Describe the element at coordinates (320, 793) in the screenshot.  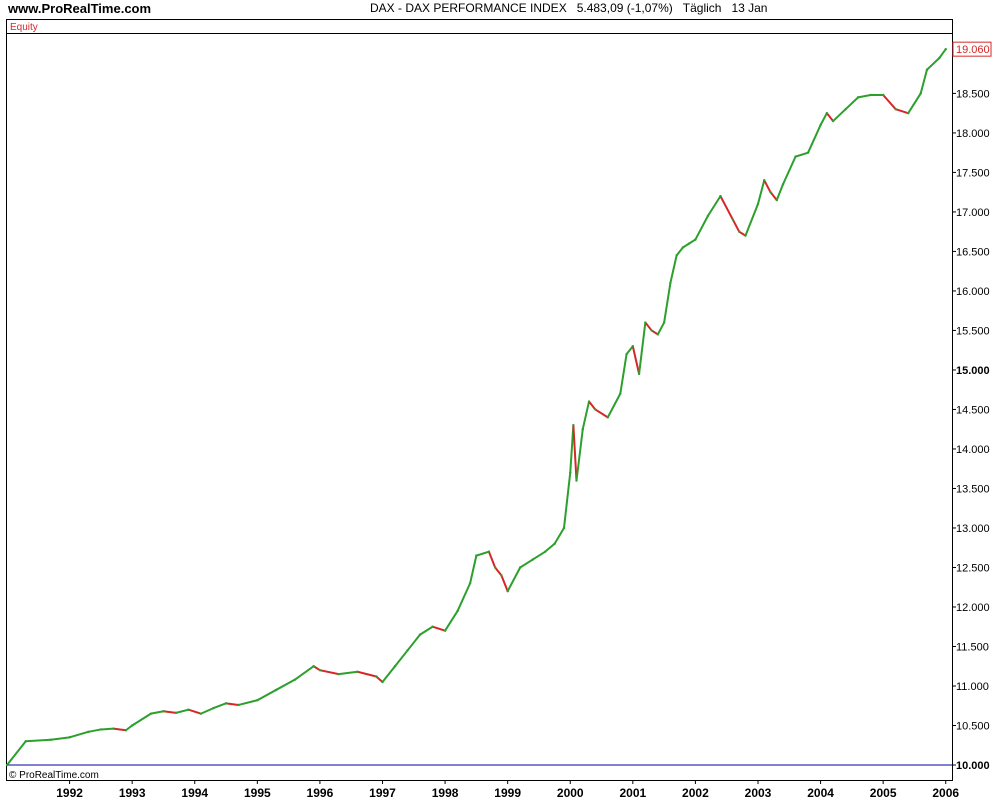
I see `x-tick-label: 1996` at that location.